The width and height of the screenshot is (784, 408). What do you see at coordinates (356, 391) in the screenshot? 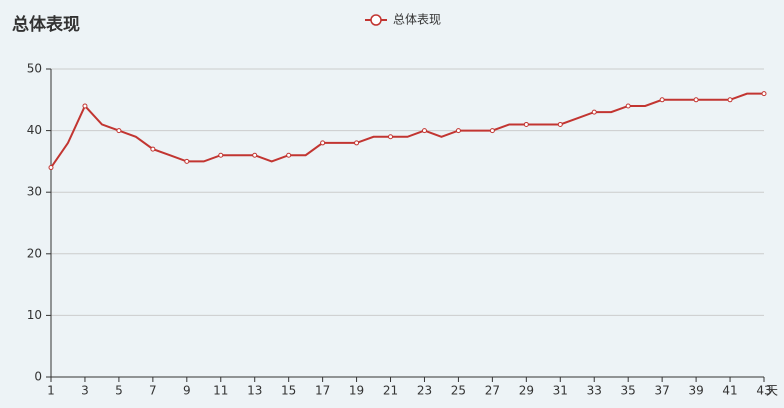
I see `x-tick-label: 19` at bounding box center [356, 391].